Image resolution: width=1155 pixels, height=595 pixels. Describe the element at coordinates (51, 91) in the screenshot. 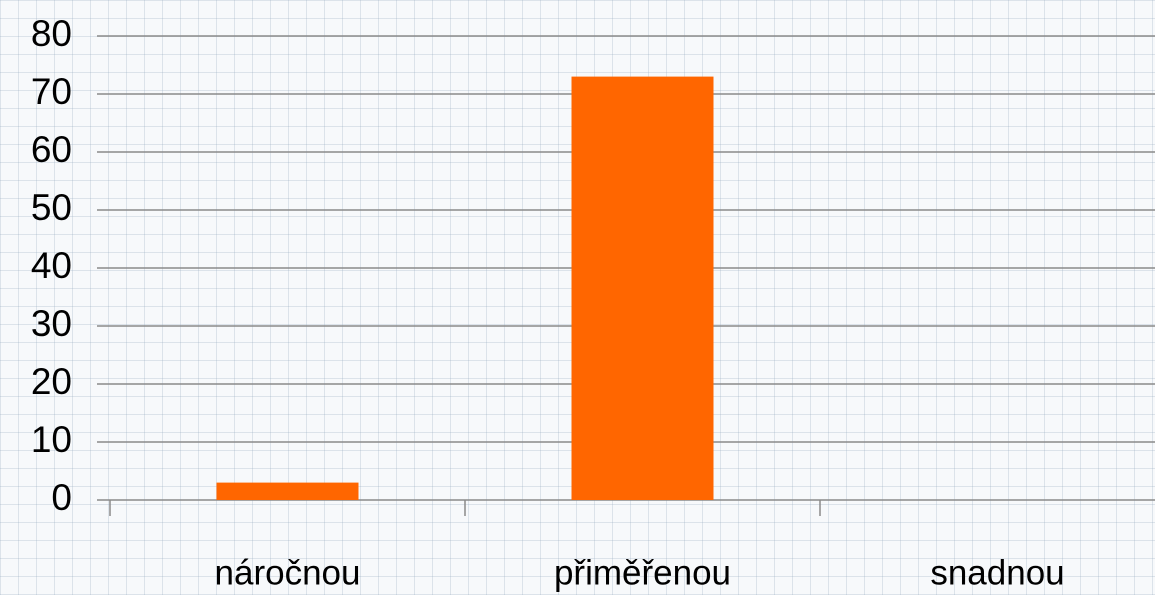

I see `y-tick-label: 70` at that location.